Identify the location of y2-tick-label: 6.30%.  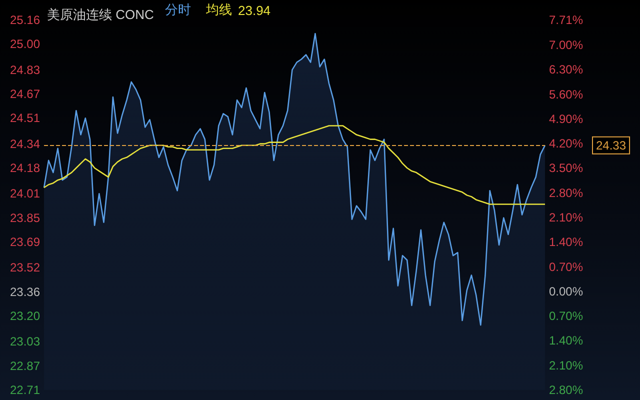
(566, 69).